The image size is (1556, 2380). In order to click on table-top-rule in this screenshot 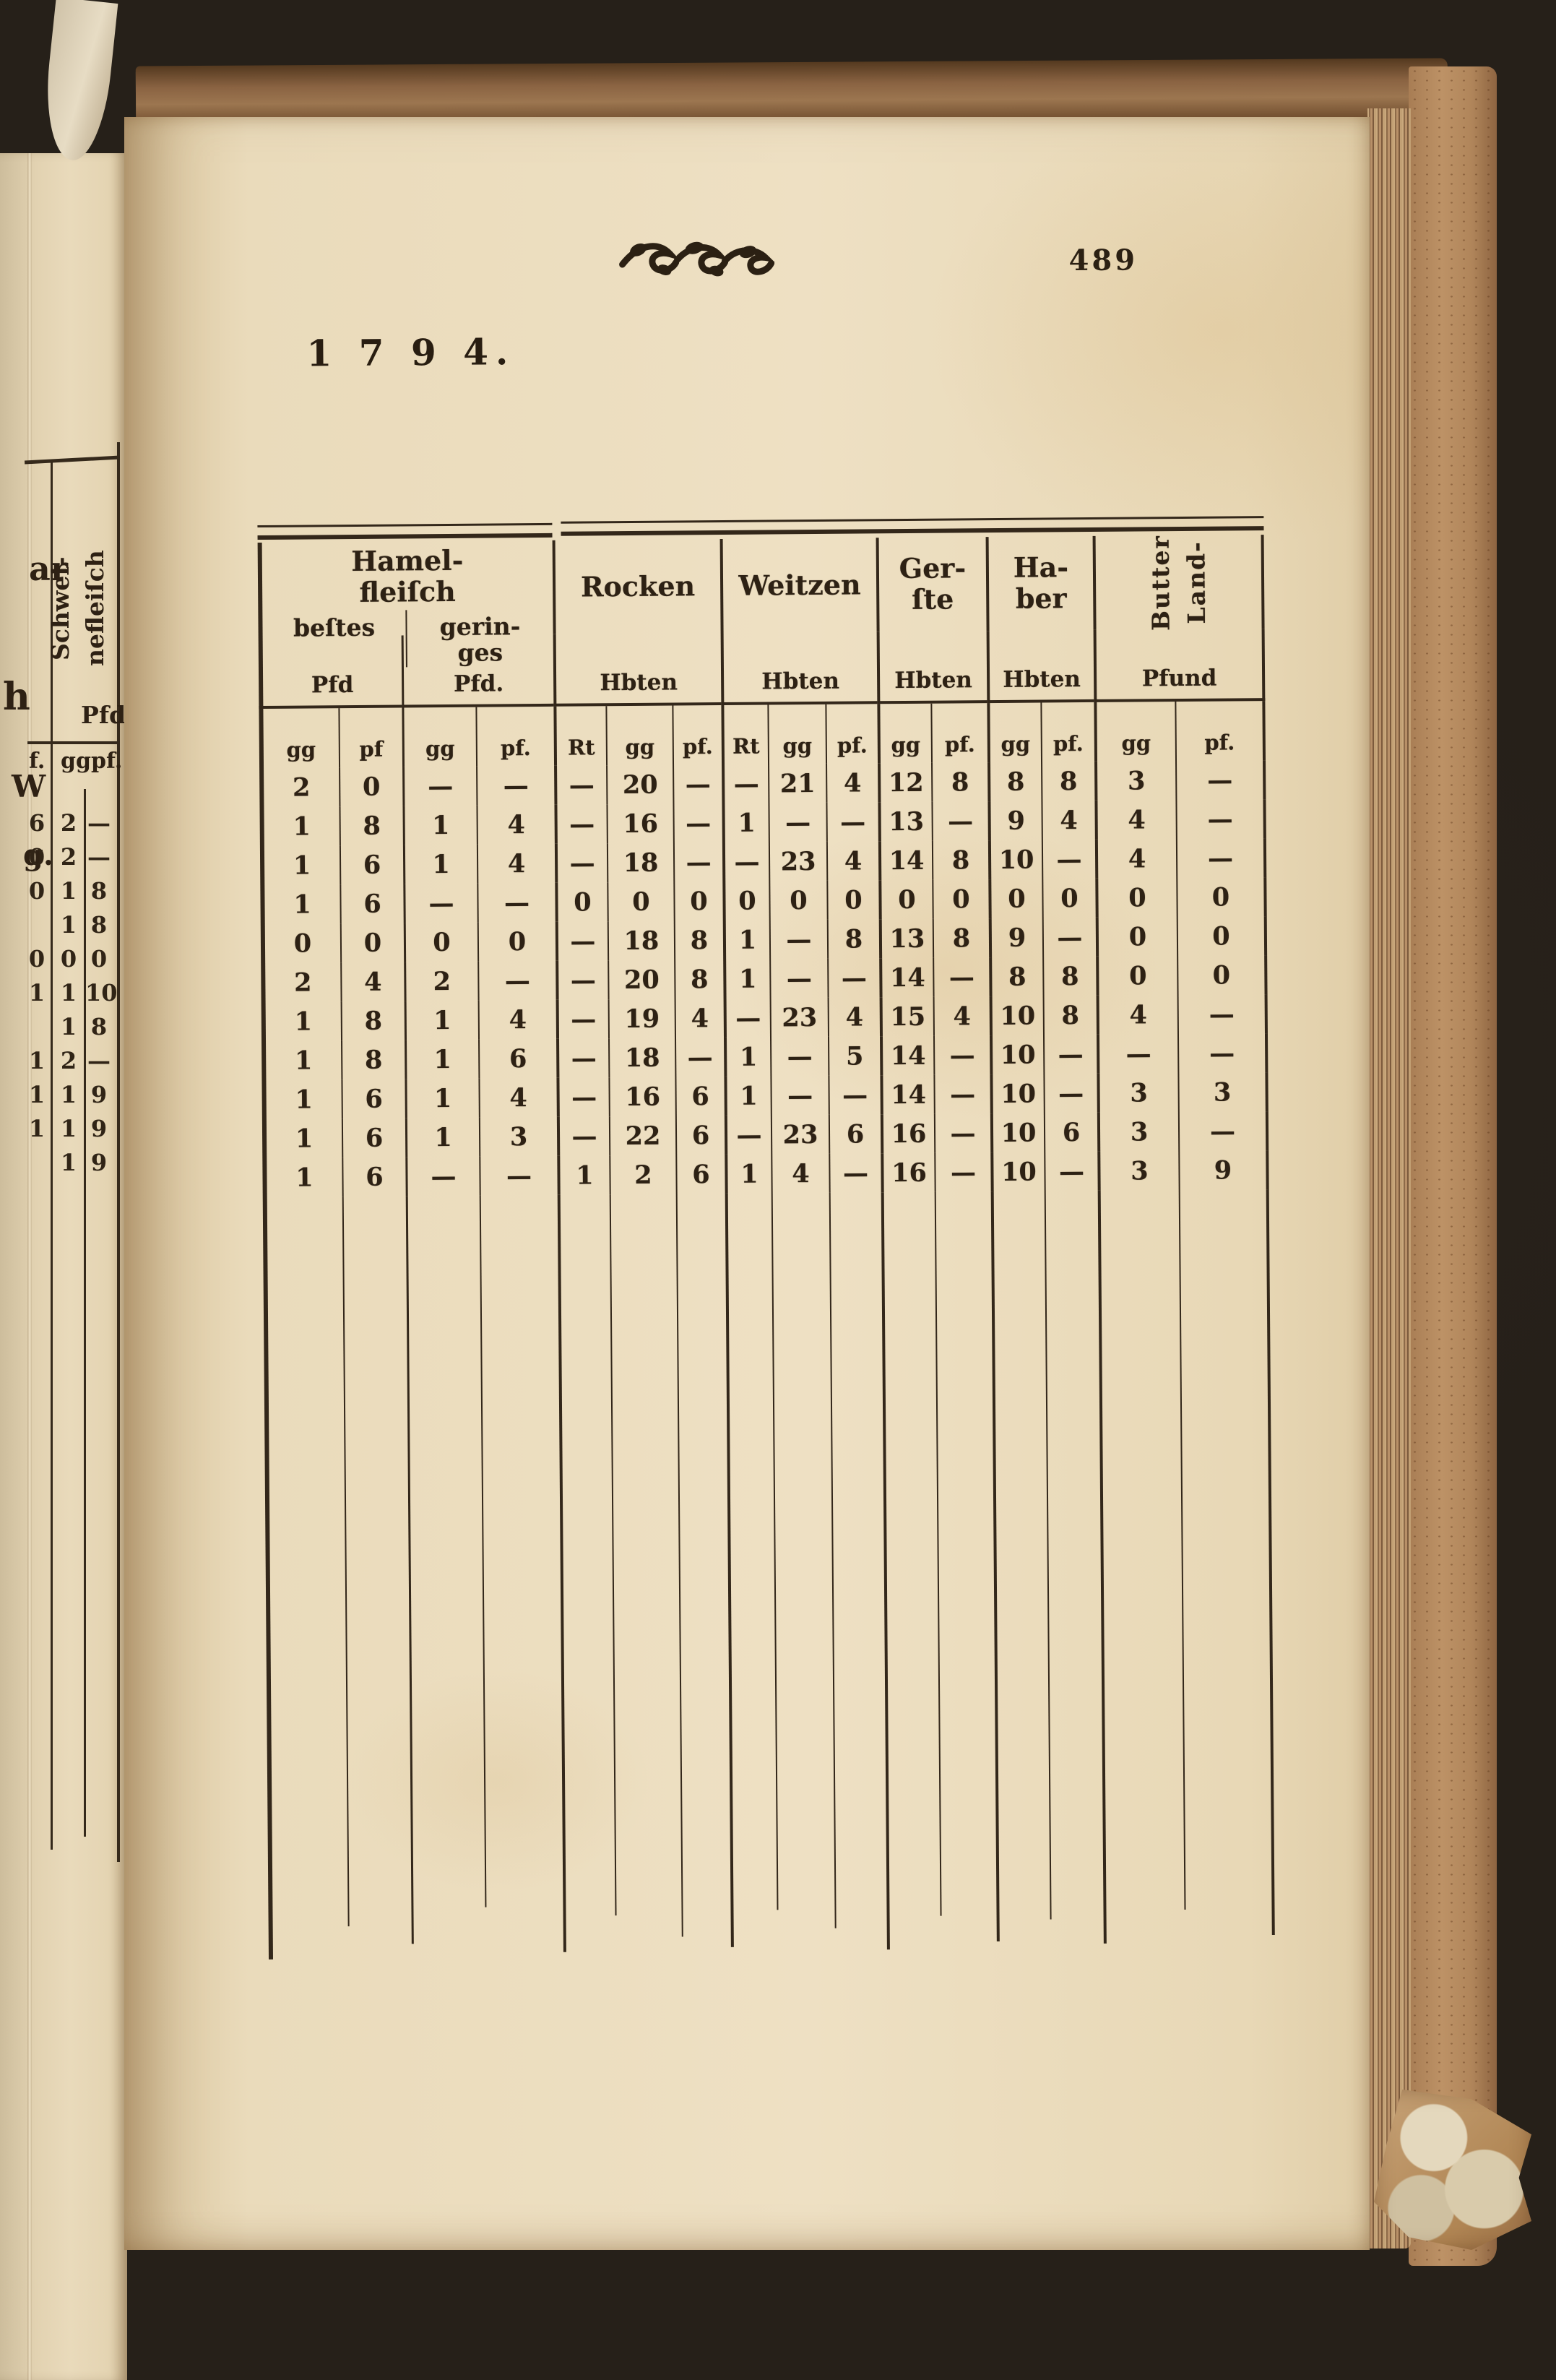, I will do `click(405, 536)`.